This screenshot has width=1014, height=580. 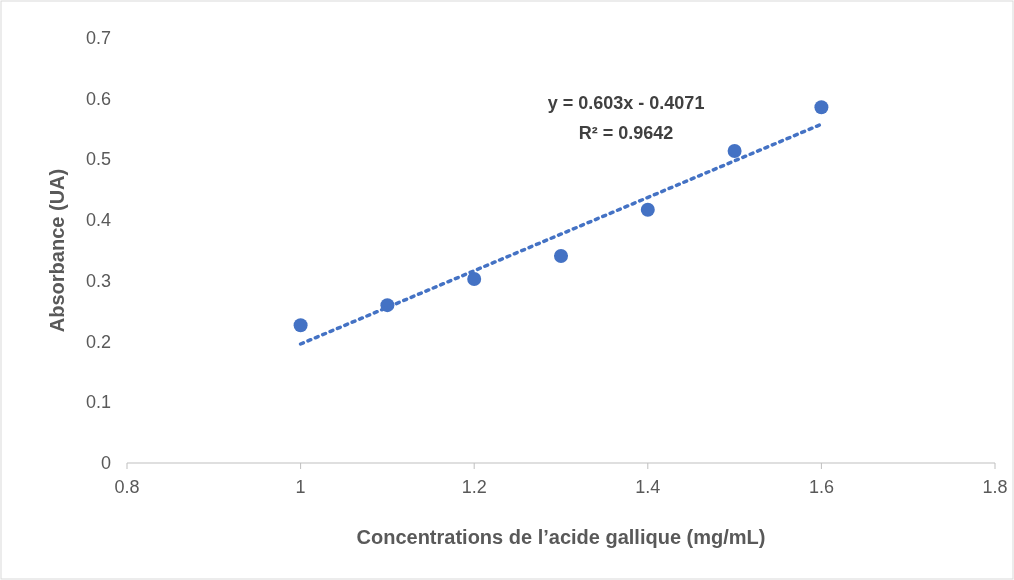 What do you see at coordinates (474, 487) in the screenshot?
I see `x-tick-label: 1.2` at bounding box center [474, 487].